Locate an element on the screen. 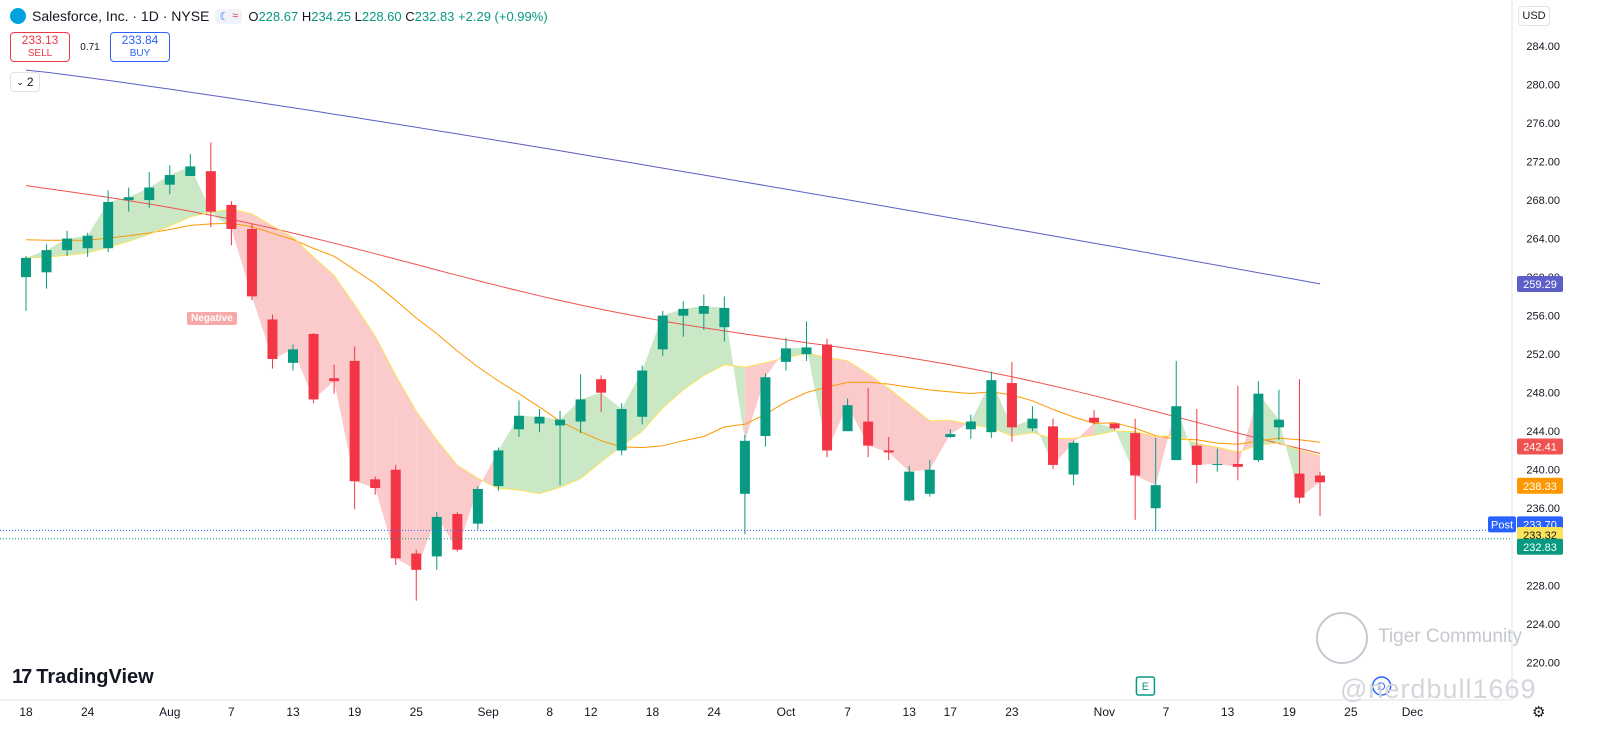 This screenshot has height=748, width=1615. x-tick-label: 7 is located at coordinates (231, 712).